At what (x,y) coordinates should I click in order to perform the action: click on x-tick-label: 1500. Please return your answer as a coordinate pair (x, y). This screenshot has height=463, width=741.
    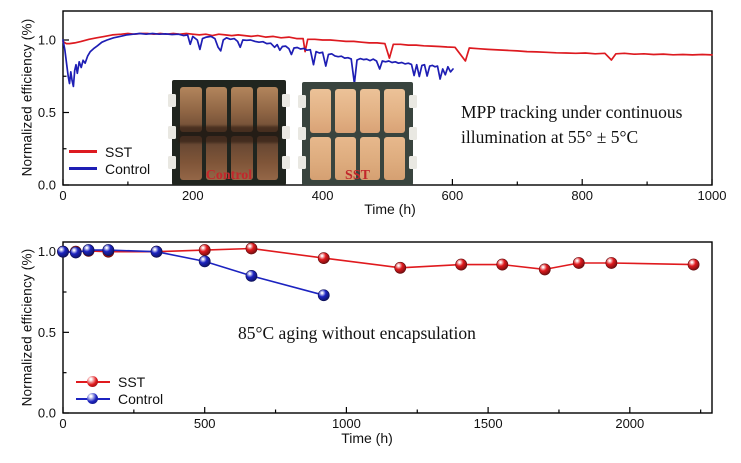
    Looking at the image, I should click on (488, 423).